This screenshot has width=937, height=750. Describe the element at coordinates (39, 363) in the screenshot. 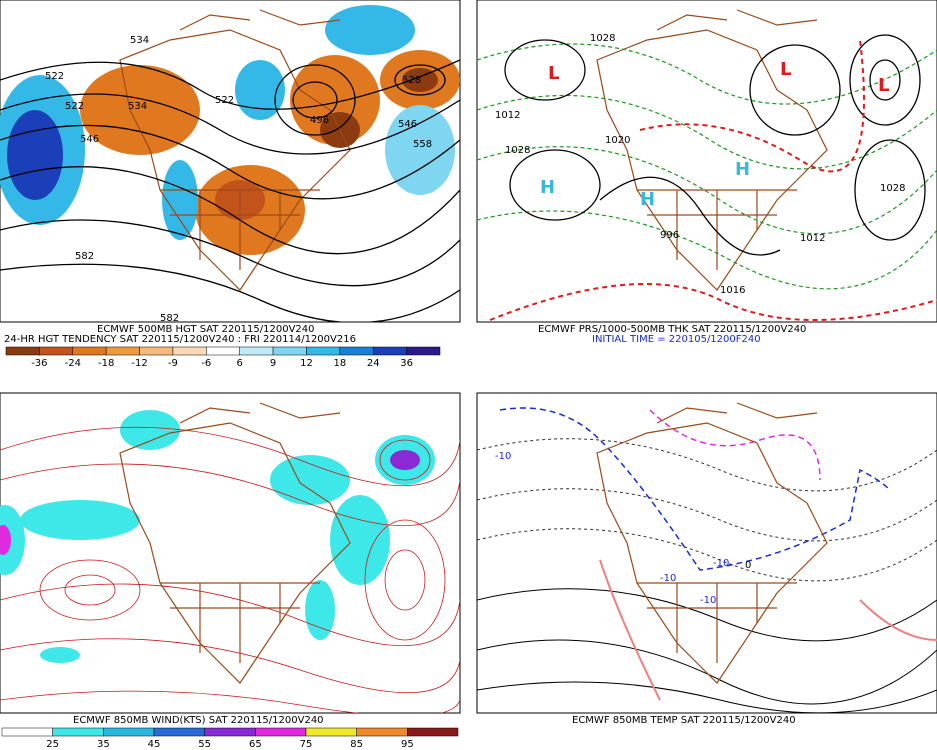

I see `colorbar-label: -36` at that location.